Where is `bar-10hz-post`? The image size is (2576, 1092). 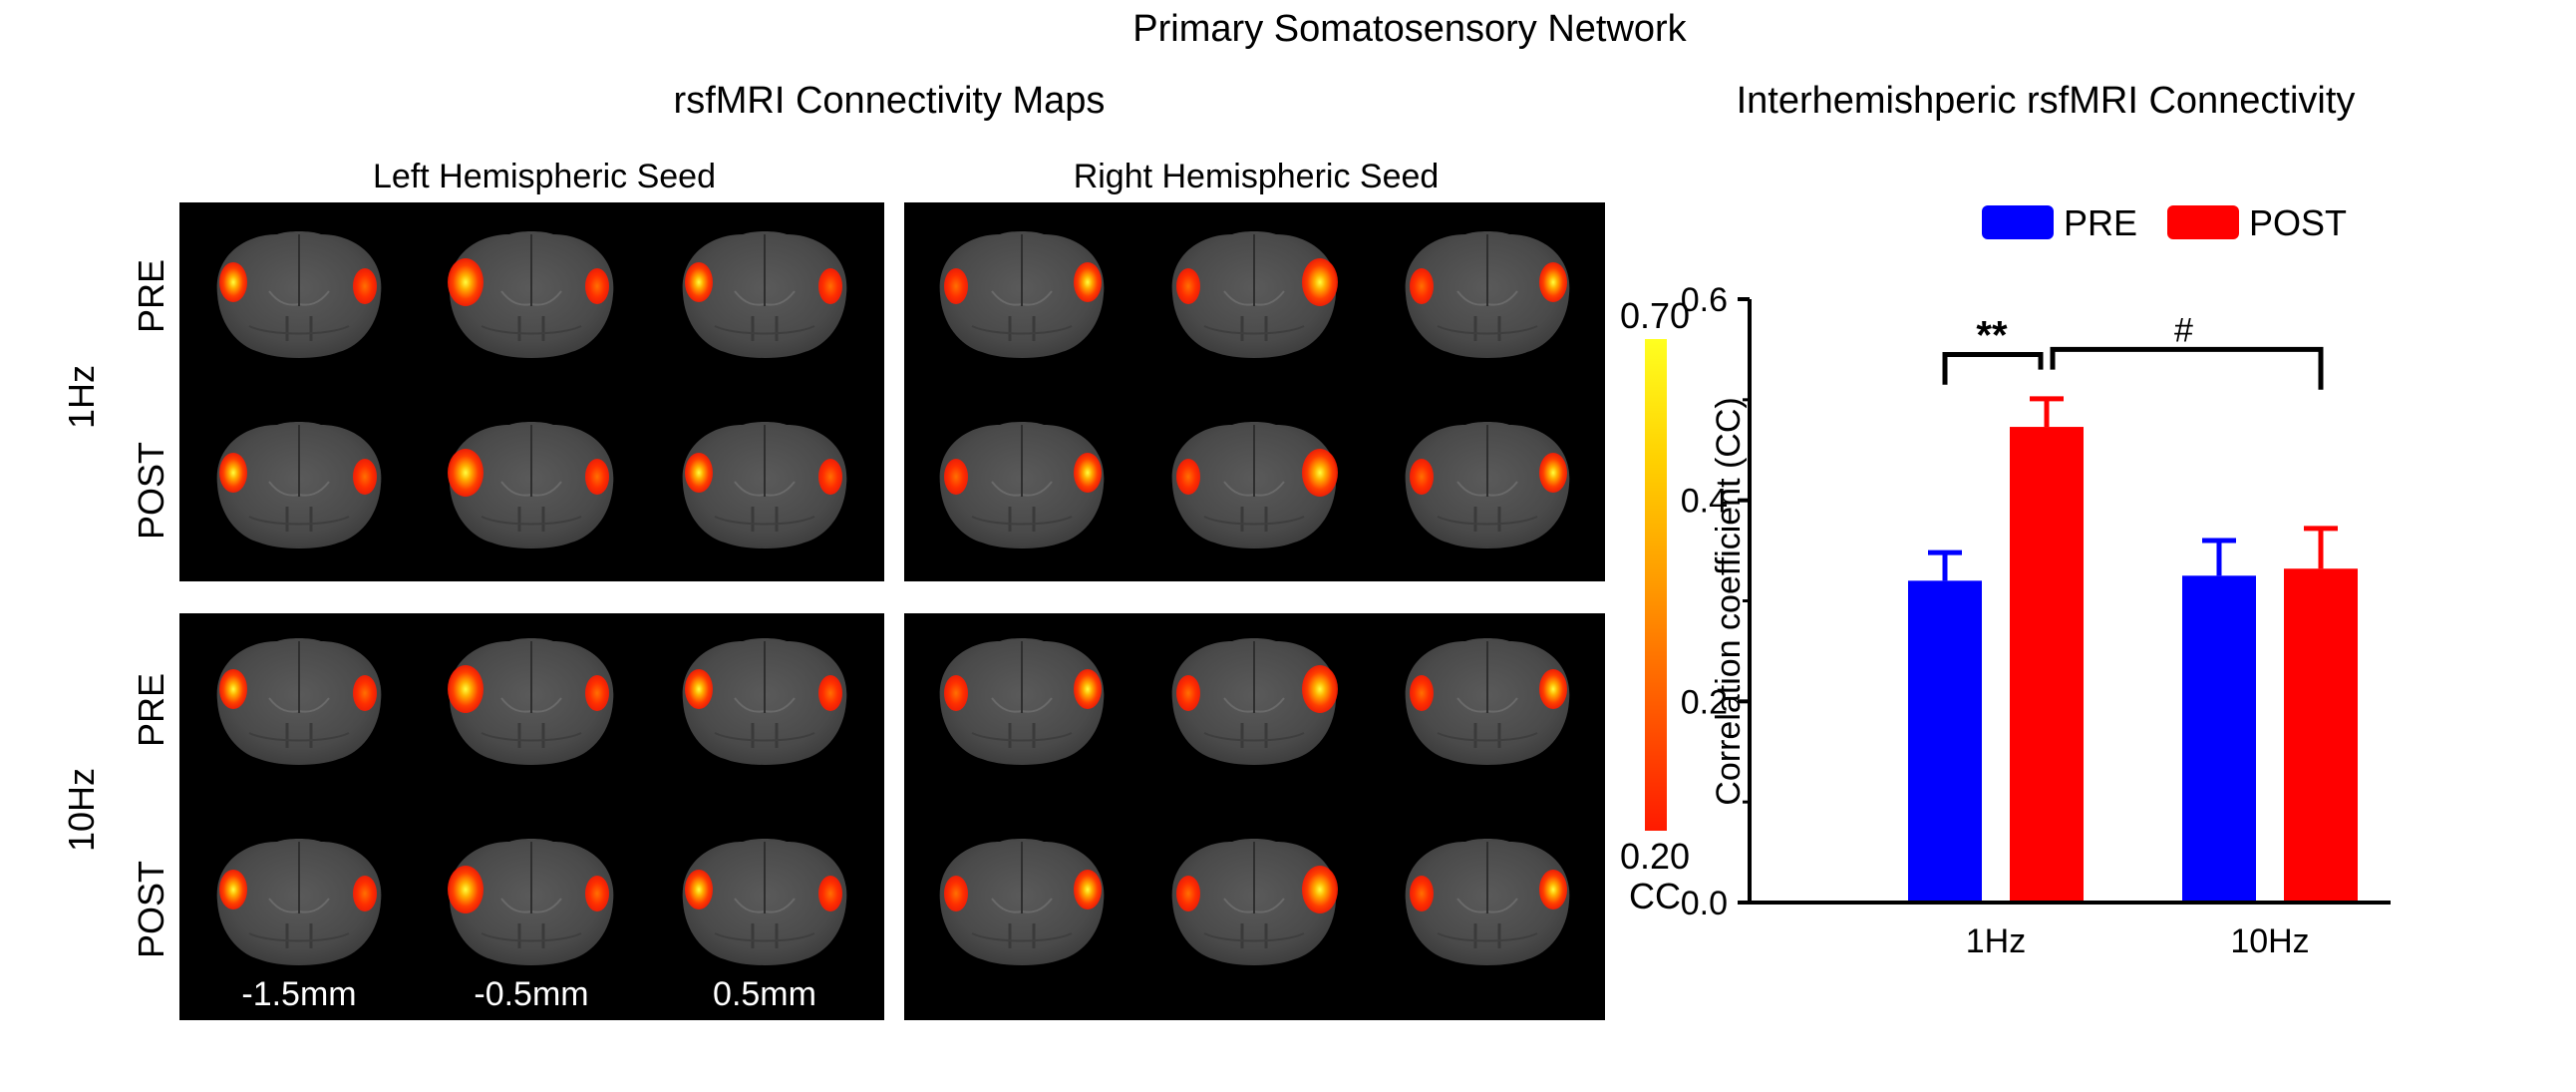 bar-10hz-post is located at coordinates (2321, 734).